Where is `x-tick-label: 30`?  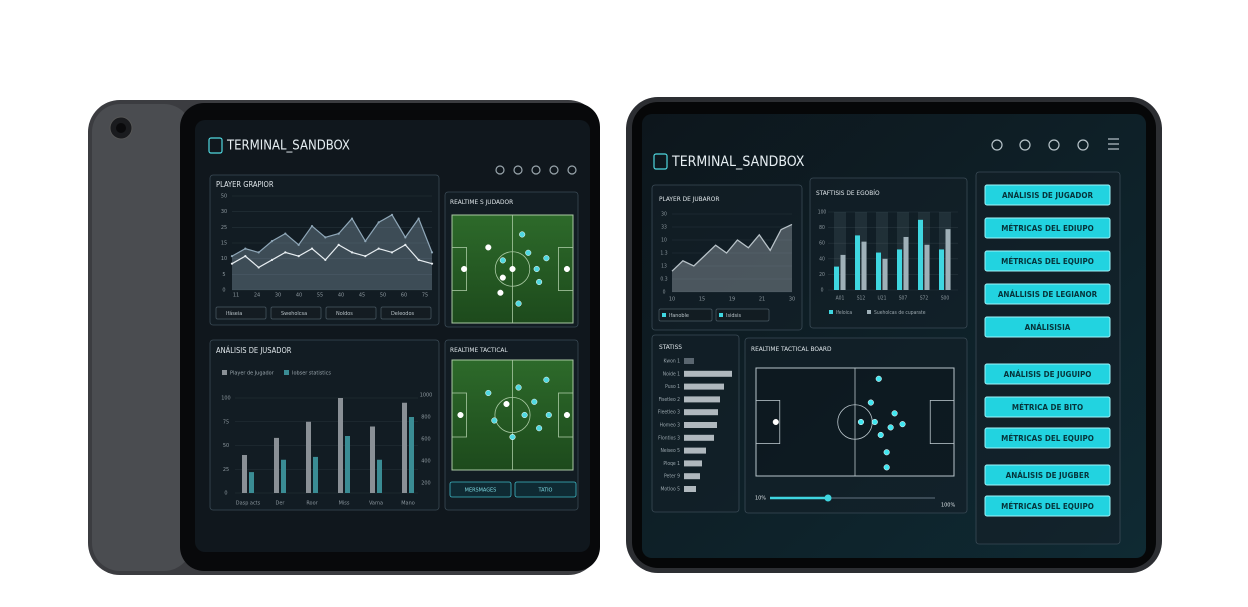 x-tick-label: 30 is located at coordinates (278, 296).